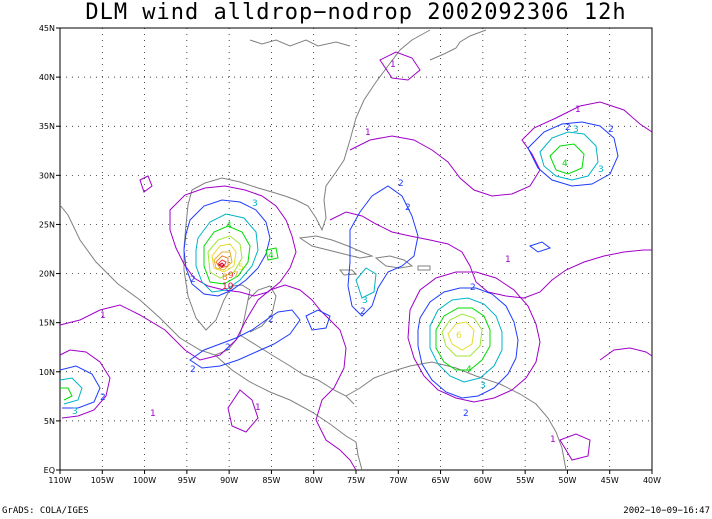 The height and width of the screenshot is (519, 712). What do you see at coordinates (458, 45) in the screenshot?
I see `nova-scotia` at bounding box center [458, 45].